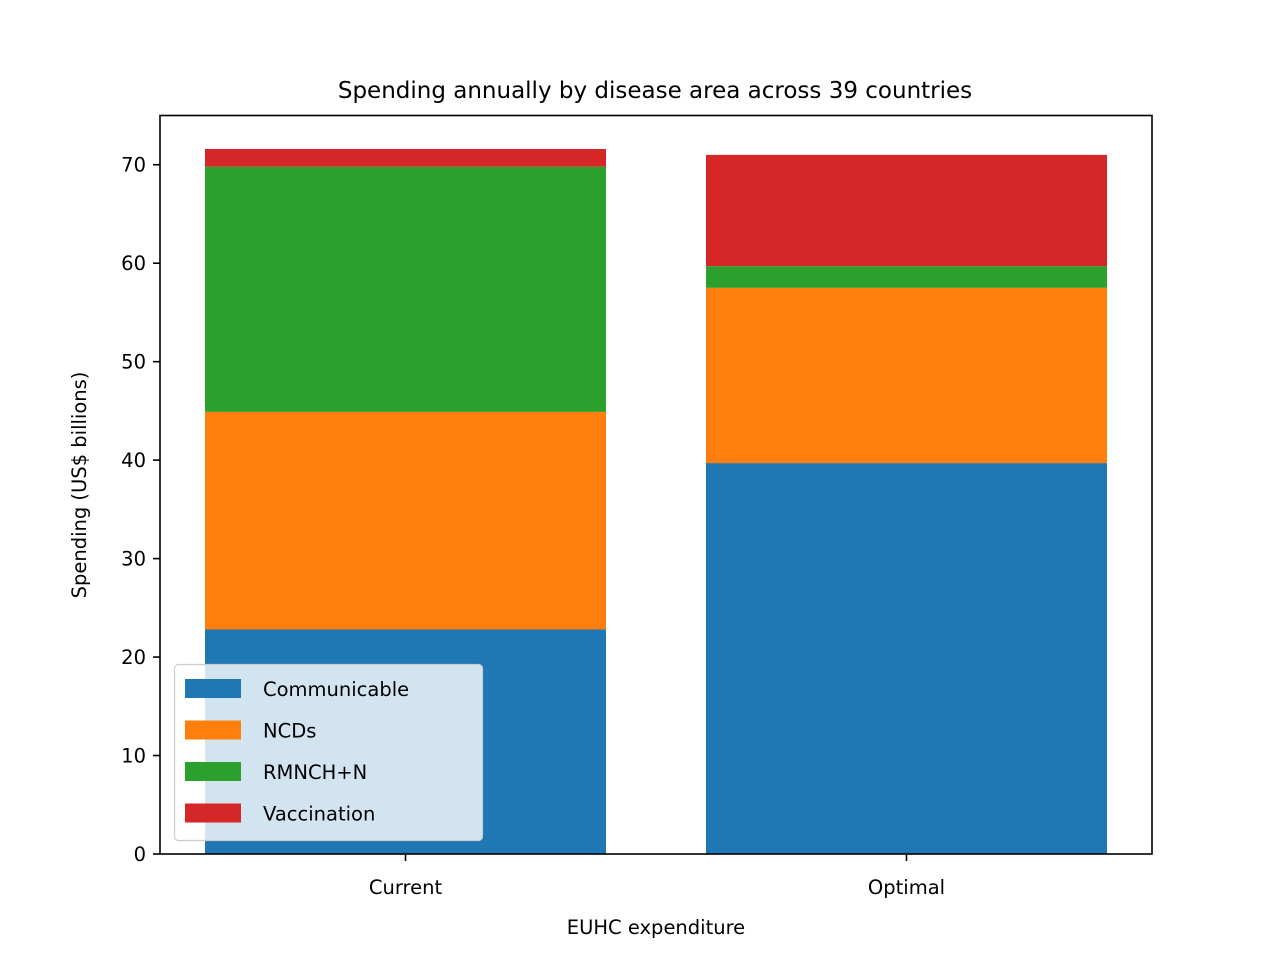  What do you see at coordinates (133, 165) in the screenshot?
I see `y-tick-label: 70` at bounding box center [133, 165].